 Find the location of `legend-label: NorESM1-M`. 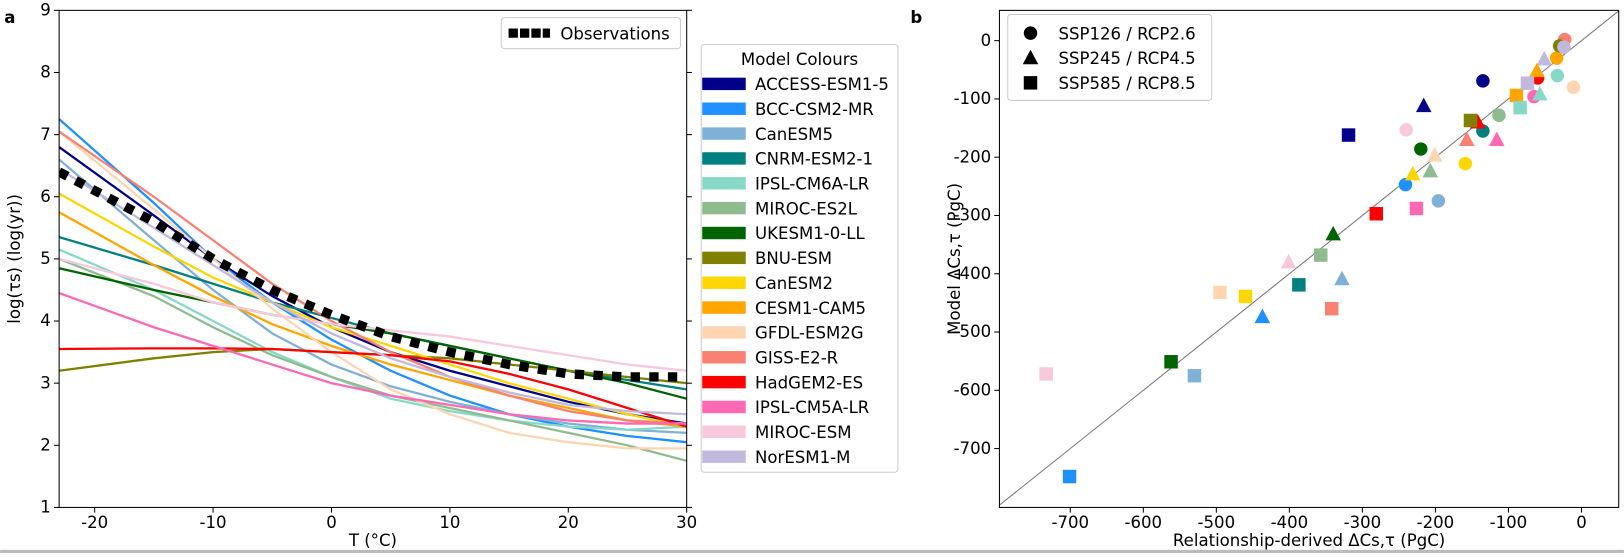

legend-label: NorESM1-M is located at coordinates (802, 457).